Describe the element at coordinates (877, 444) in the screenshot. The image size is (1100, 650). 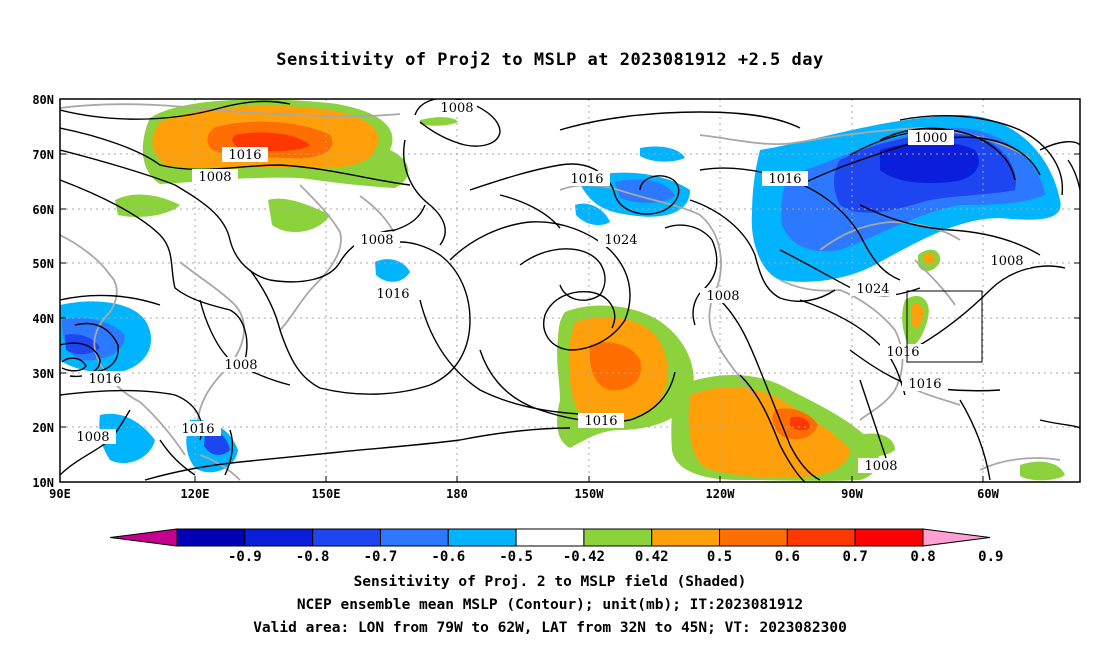
I see `positive-region-caribbean` at that location.